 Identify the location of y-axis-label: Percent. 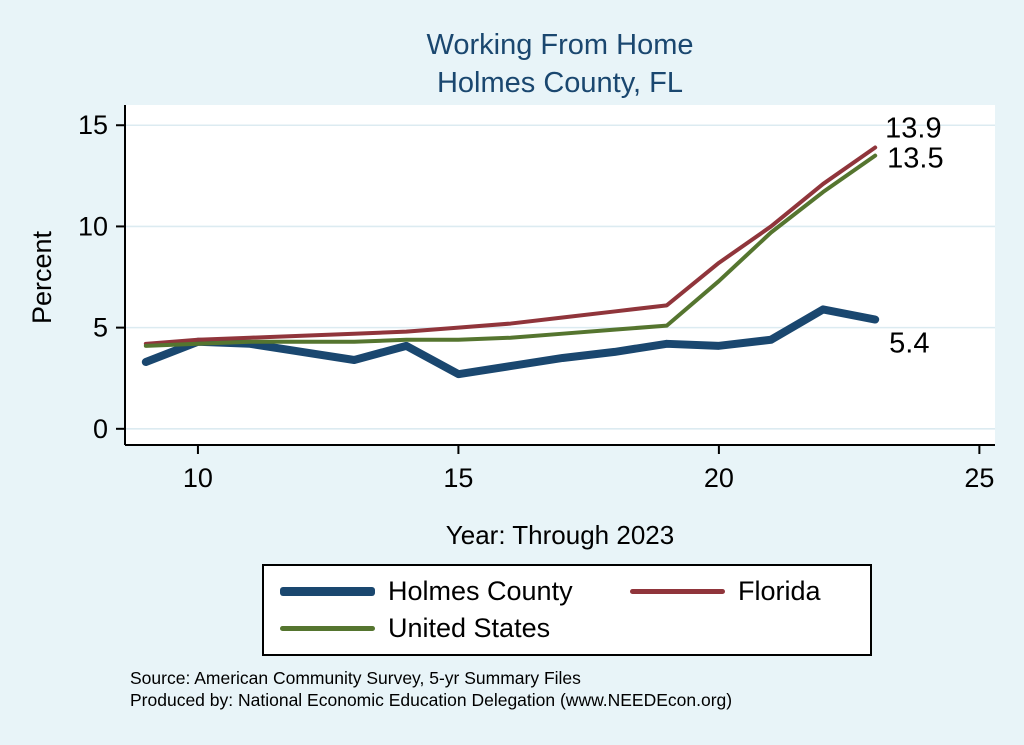
(42, 277).